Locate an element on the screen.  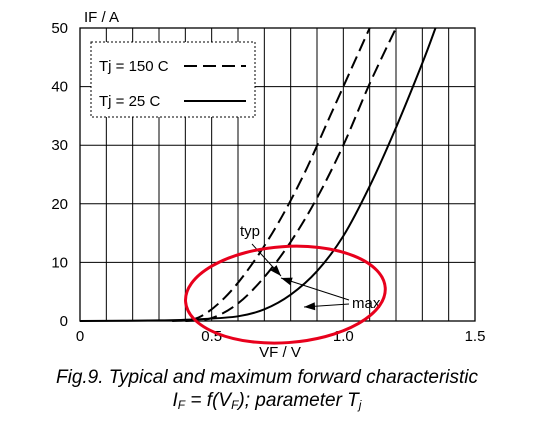
caption-parameter: ); parameter T is located at coordinates (298, 400).